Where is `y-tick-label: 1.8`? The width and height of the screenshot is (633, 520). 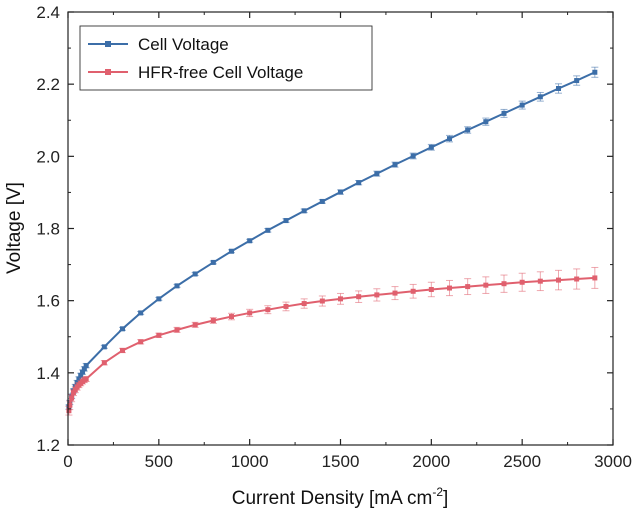 y-tick-label: 1.8 is located at coordinates (48, 229).